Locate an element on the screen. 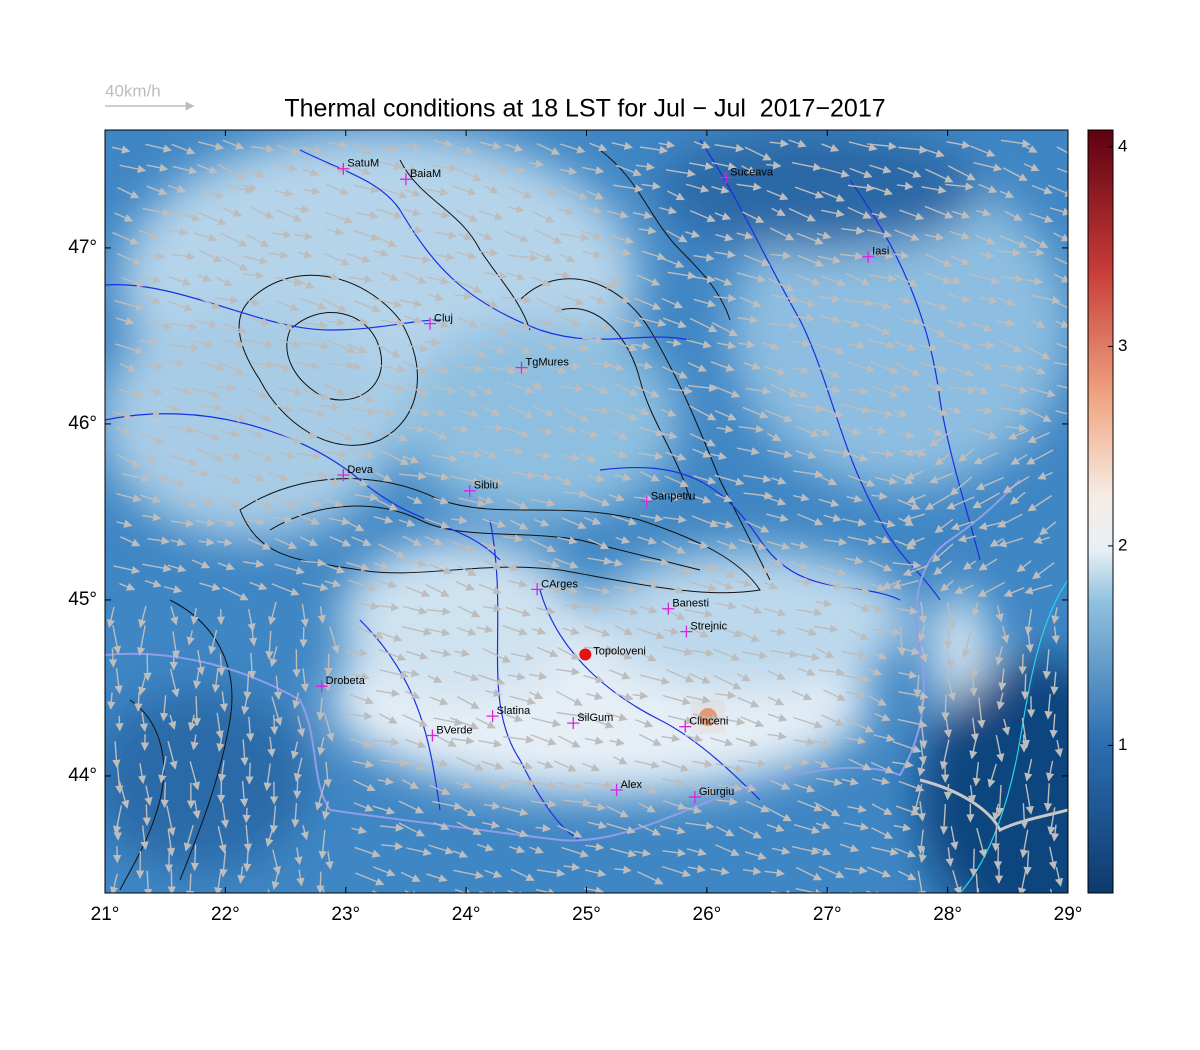 This screenshot has height=1050, width=1200. colorbar is located at coordinates (1100, 511).